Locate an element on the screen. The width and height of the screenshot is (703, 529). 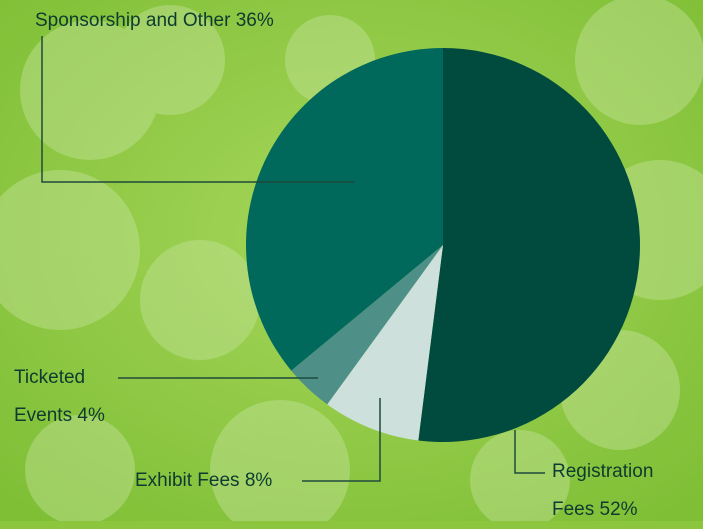
category-label: Ticketed Events is located at coordinates (50, 396).